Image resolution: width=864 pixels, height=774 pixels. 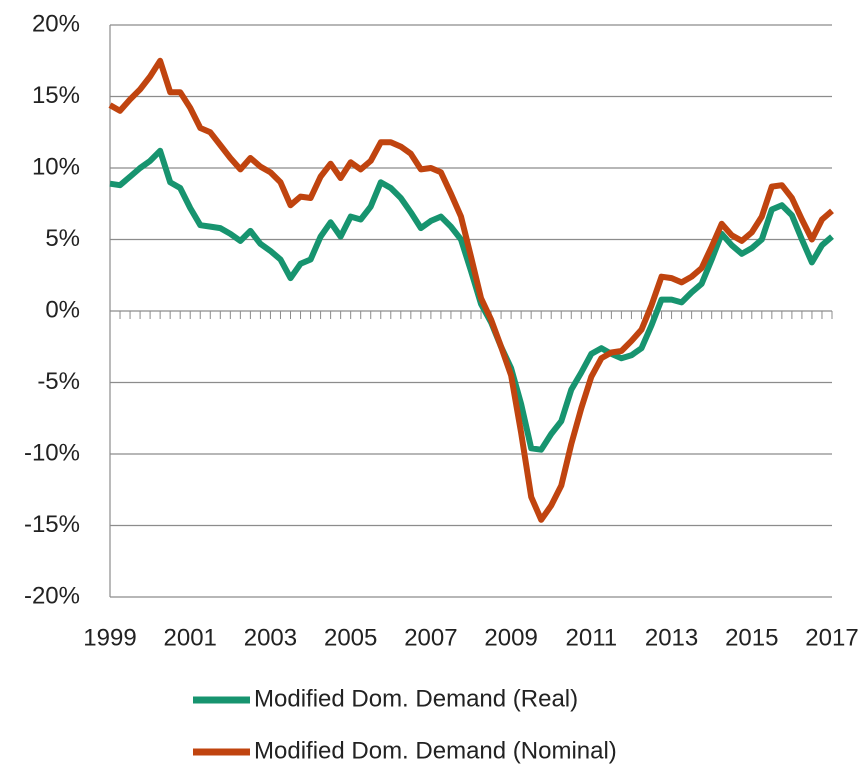 What do you see at coordinates (52, 595) in the screenshot?
I see `y-tick-label: -20%` at bounding box center [52, 595].